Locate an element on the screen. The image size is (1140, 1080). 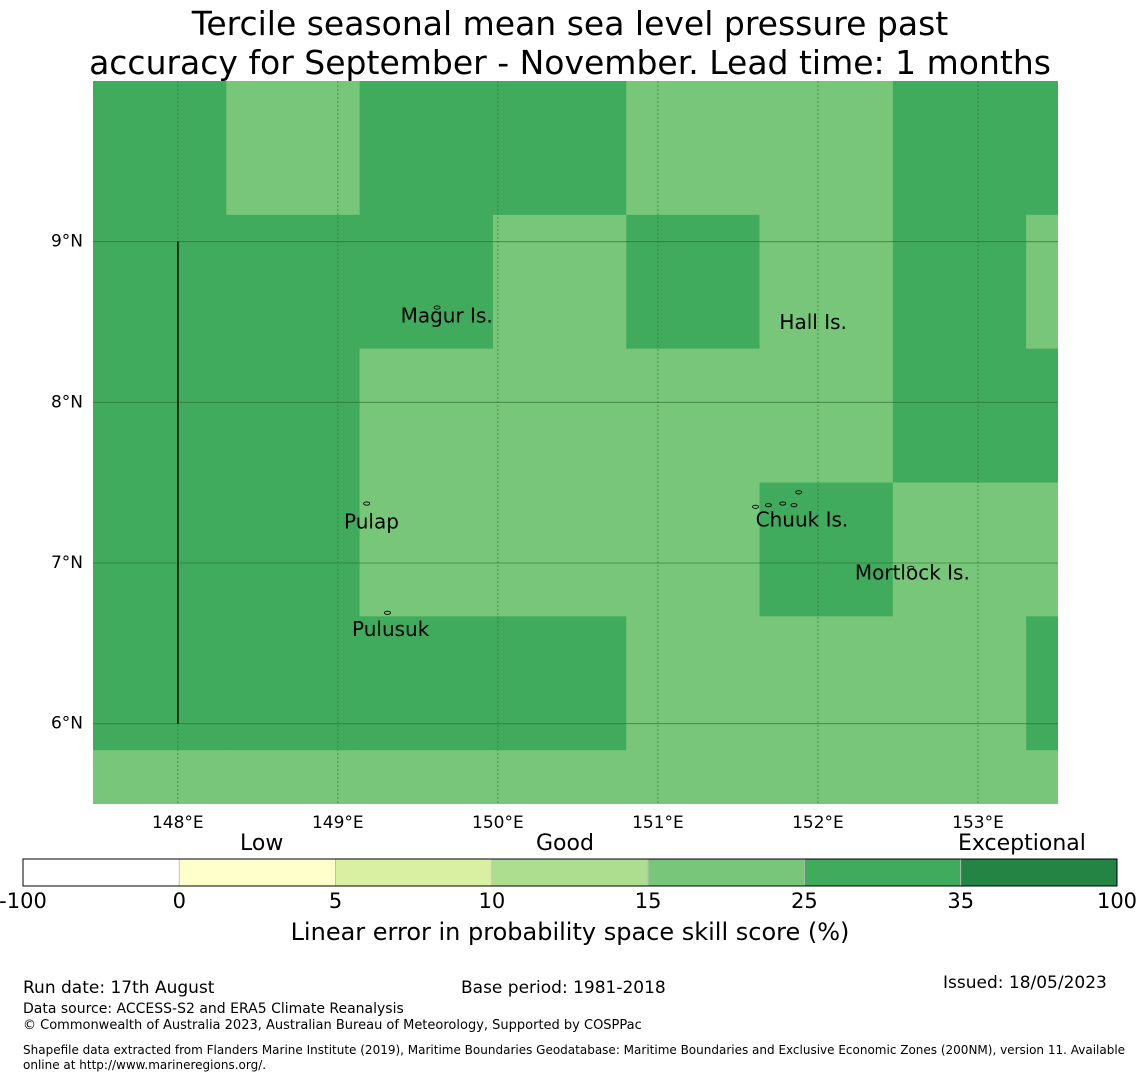
colorbar-bins is located at coordinates (570, 872).